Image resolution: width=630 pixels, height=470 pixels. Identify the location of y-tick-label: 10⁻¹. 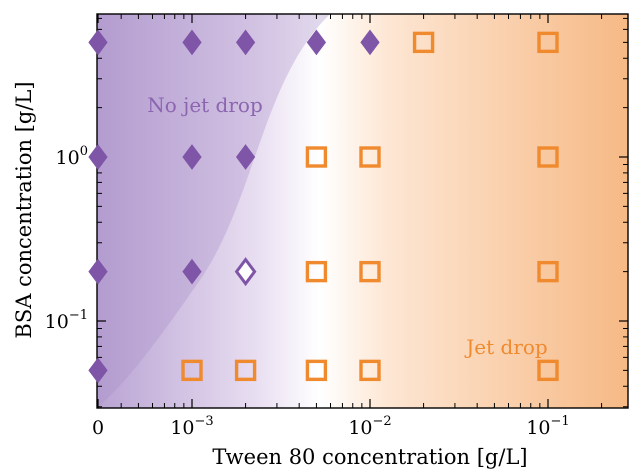
(66, 320).